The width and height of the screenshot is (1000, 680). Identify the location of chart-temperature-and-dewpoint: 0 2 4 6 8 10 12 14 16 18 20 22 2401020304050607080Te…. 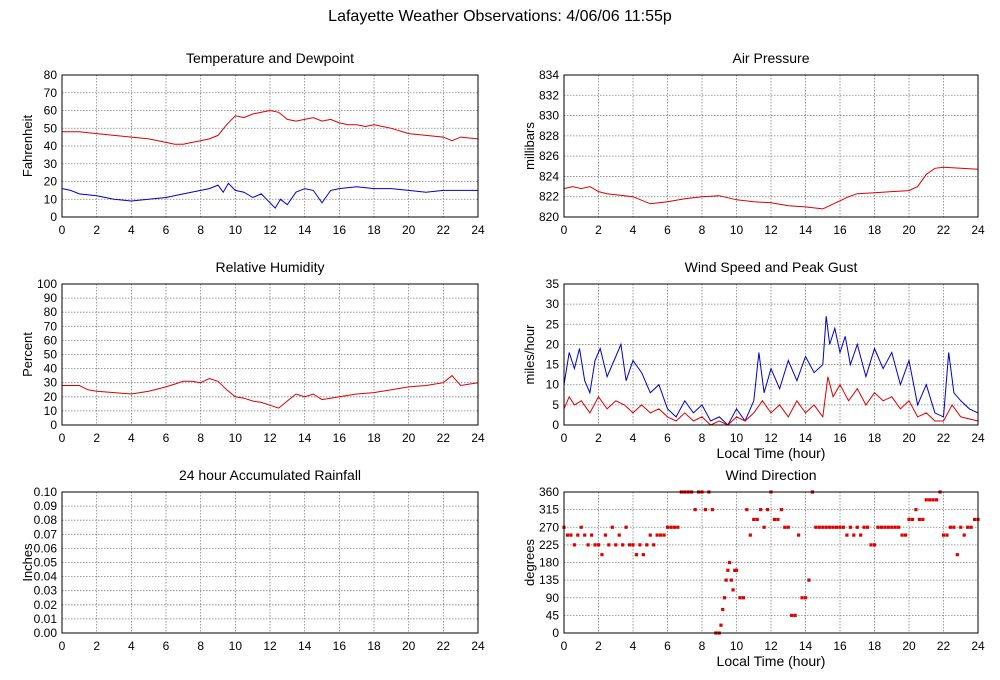
(252, 143).